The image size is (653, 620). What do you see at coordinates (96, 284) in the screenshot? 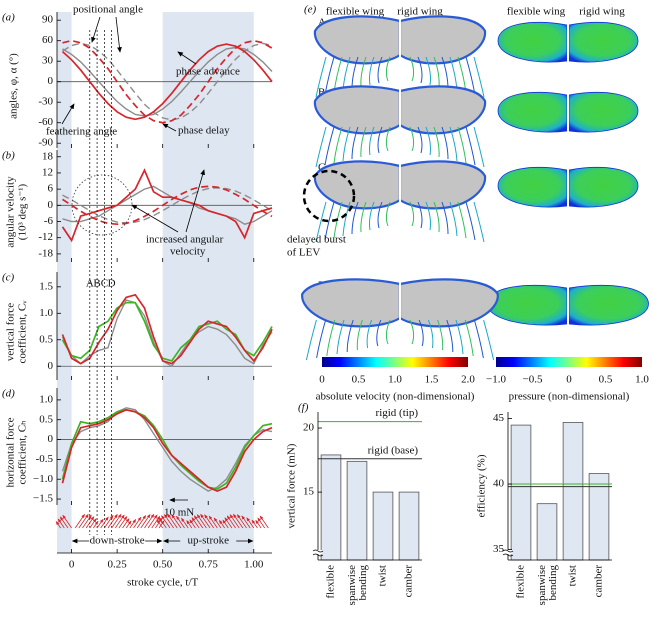
I see `instant-label: B` at bounding box center [96, 284].